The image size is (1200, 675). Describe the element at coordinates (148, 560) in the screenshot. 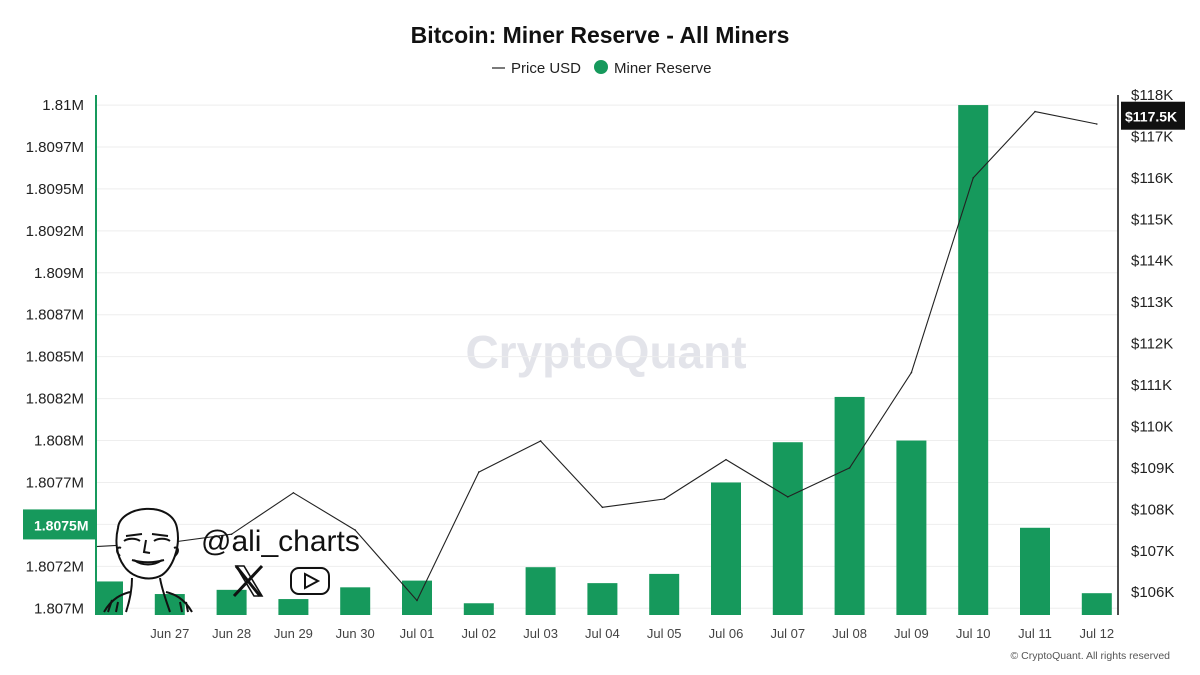

I see `avatar-caricature` at that location.